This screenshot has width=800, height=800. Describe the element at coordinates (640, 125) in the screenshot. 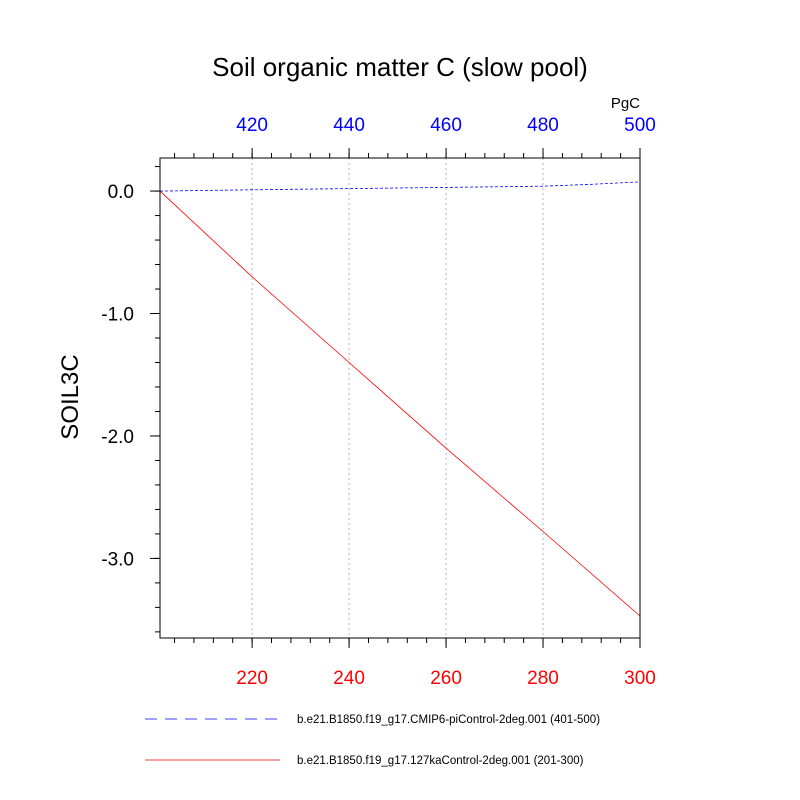

I see `top-tick-label: 500` at that location.